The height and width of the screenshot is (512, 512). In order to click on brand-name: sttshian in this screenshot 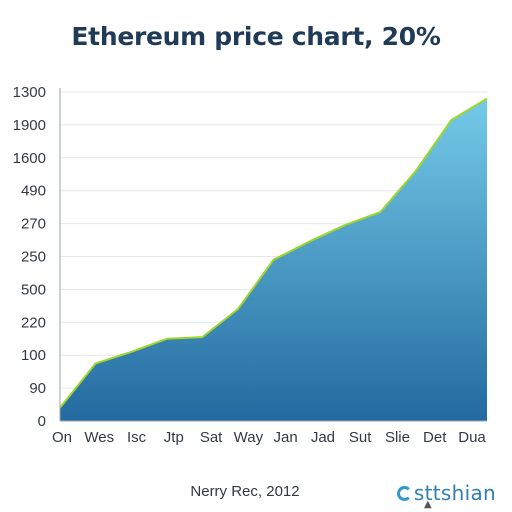, I will do `click(454, 493)`.